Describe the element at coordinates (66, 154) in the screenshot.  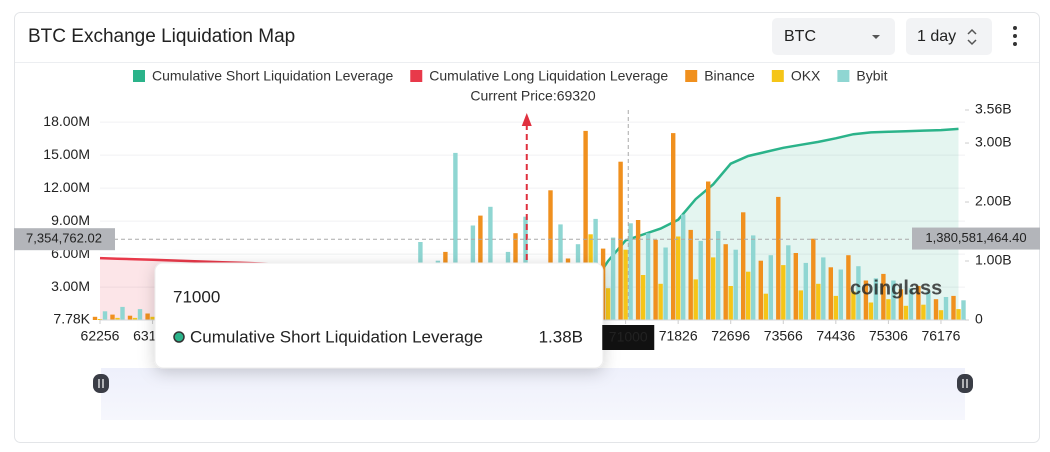
I see `y-tick-label: 15.00M` at that location.